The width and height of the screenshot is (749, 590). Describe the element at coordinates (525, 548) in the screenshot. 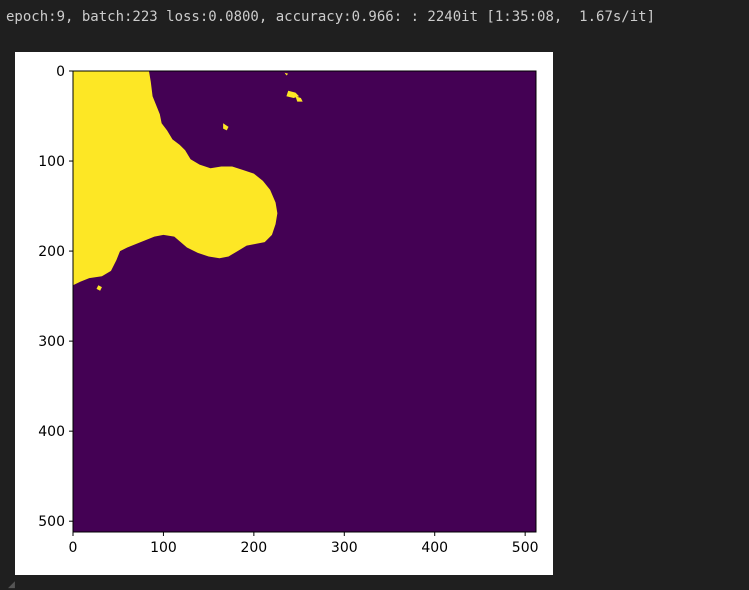

I see `x-tick-label: 500` at that location.